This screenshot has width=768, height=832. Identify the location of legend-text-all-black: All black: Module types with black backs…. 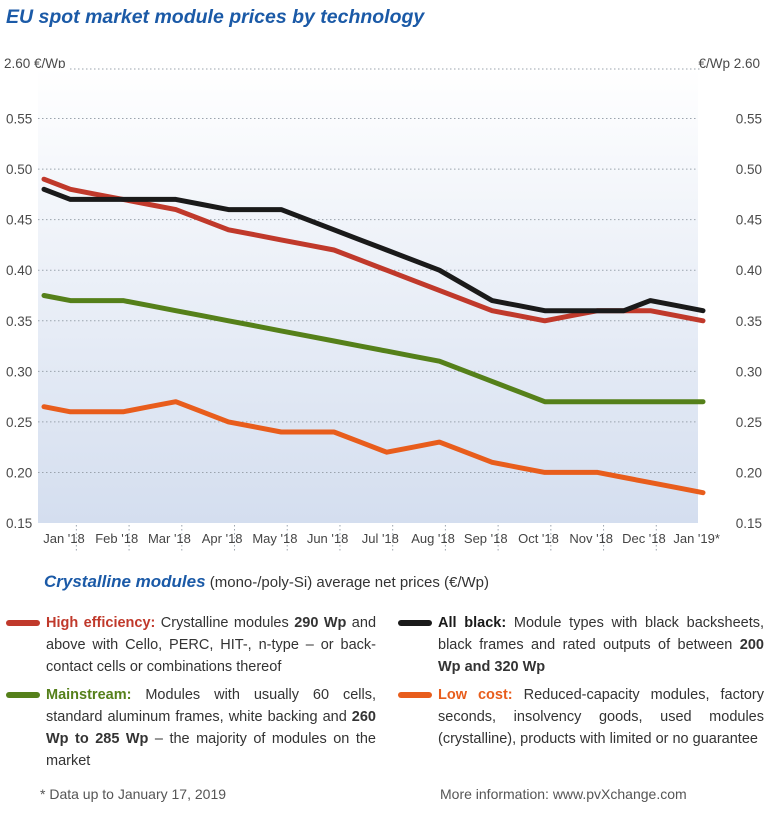
(601, 645).